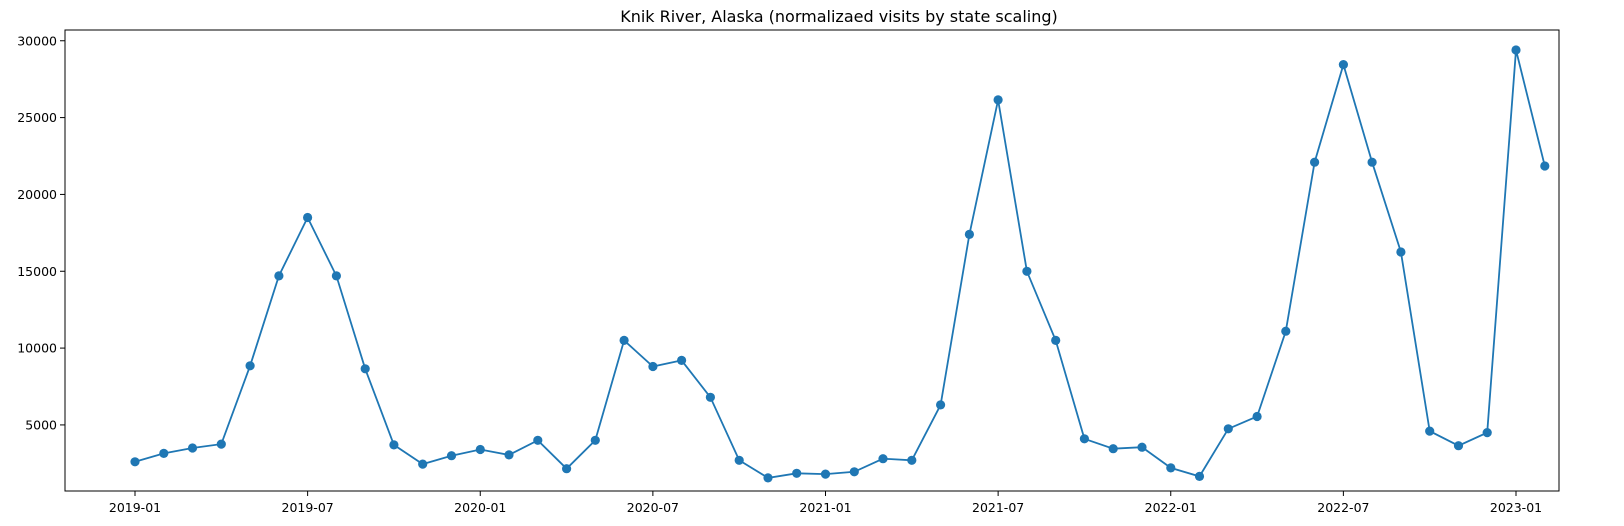 The width and height of the screenshot is (1624, 526). Describe the element at coordinates (37, 271) in the screenshot. I see `y-tick-label: 15000` at that location.